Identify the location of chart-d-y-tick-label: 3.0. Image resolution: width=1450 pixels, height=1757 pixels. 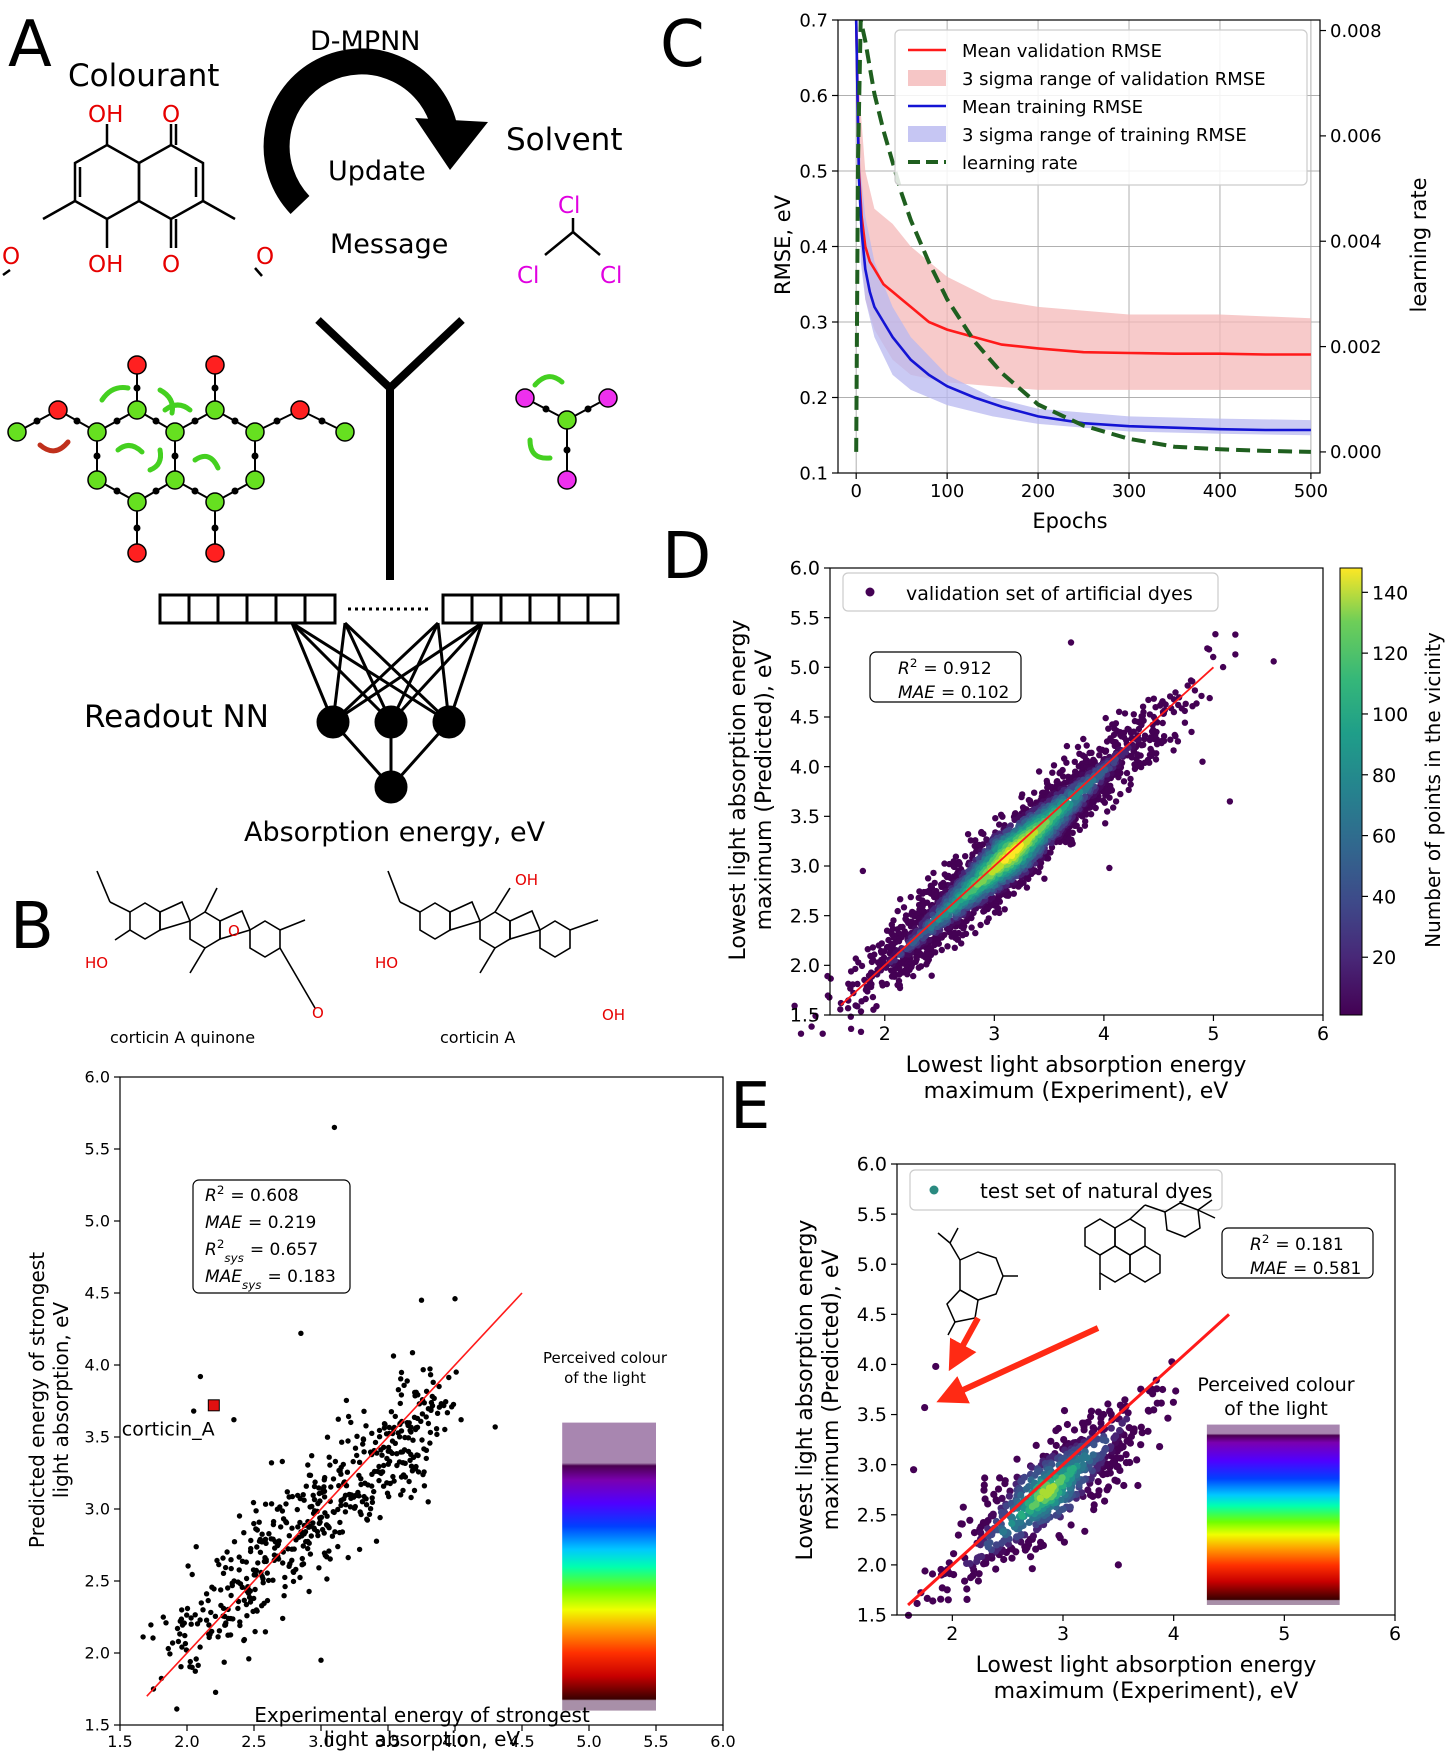
(805, 867).